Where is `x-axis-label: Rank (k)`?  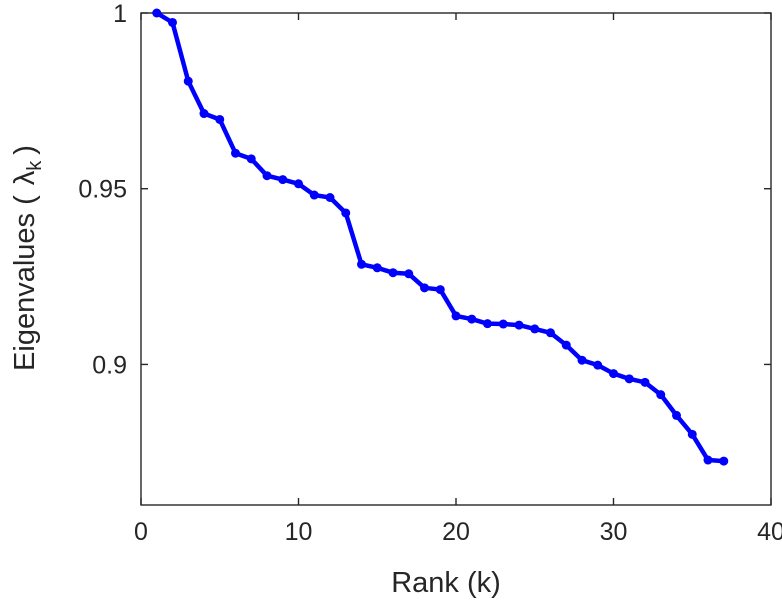
x-axis-label: Rank (k) is located at coordinates (446, 583).